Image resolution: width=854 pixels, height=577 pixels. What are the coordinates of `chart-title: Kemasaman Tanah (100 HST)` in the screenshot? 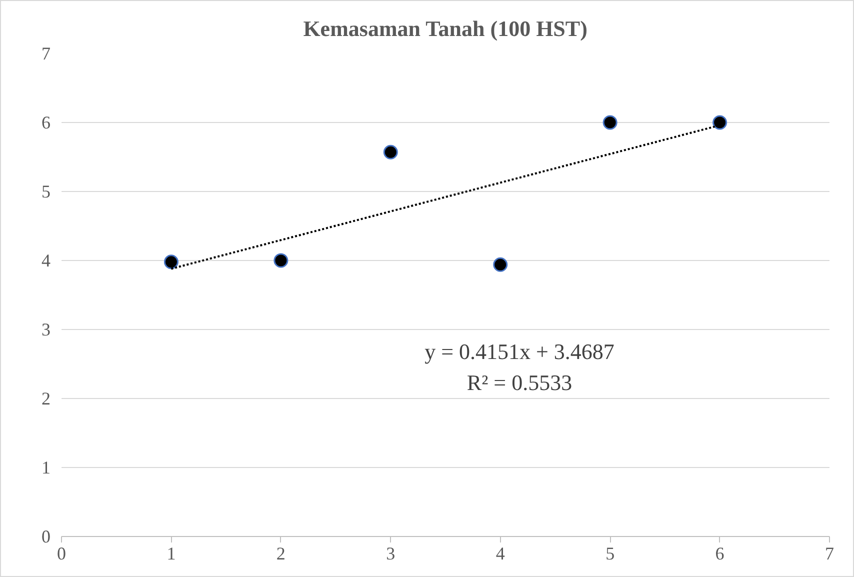 It's located at (445, 28).